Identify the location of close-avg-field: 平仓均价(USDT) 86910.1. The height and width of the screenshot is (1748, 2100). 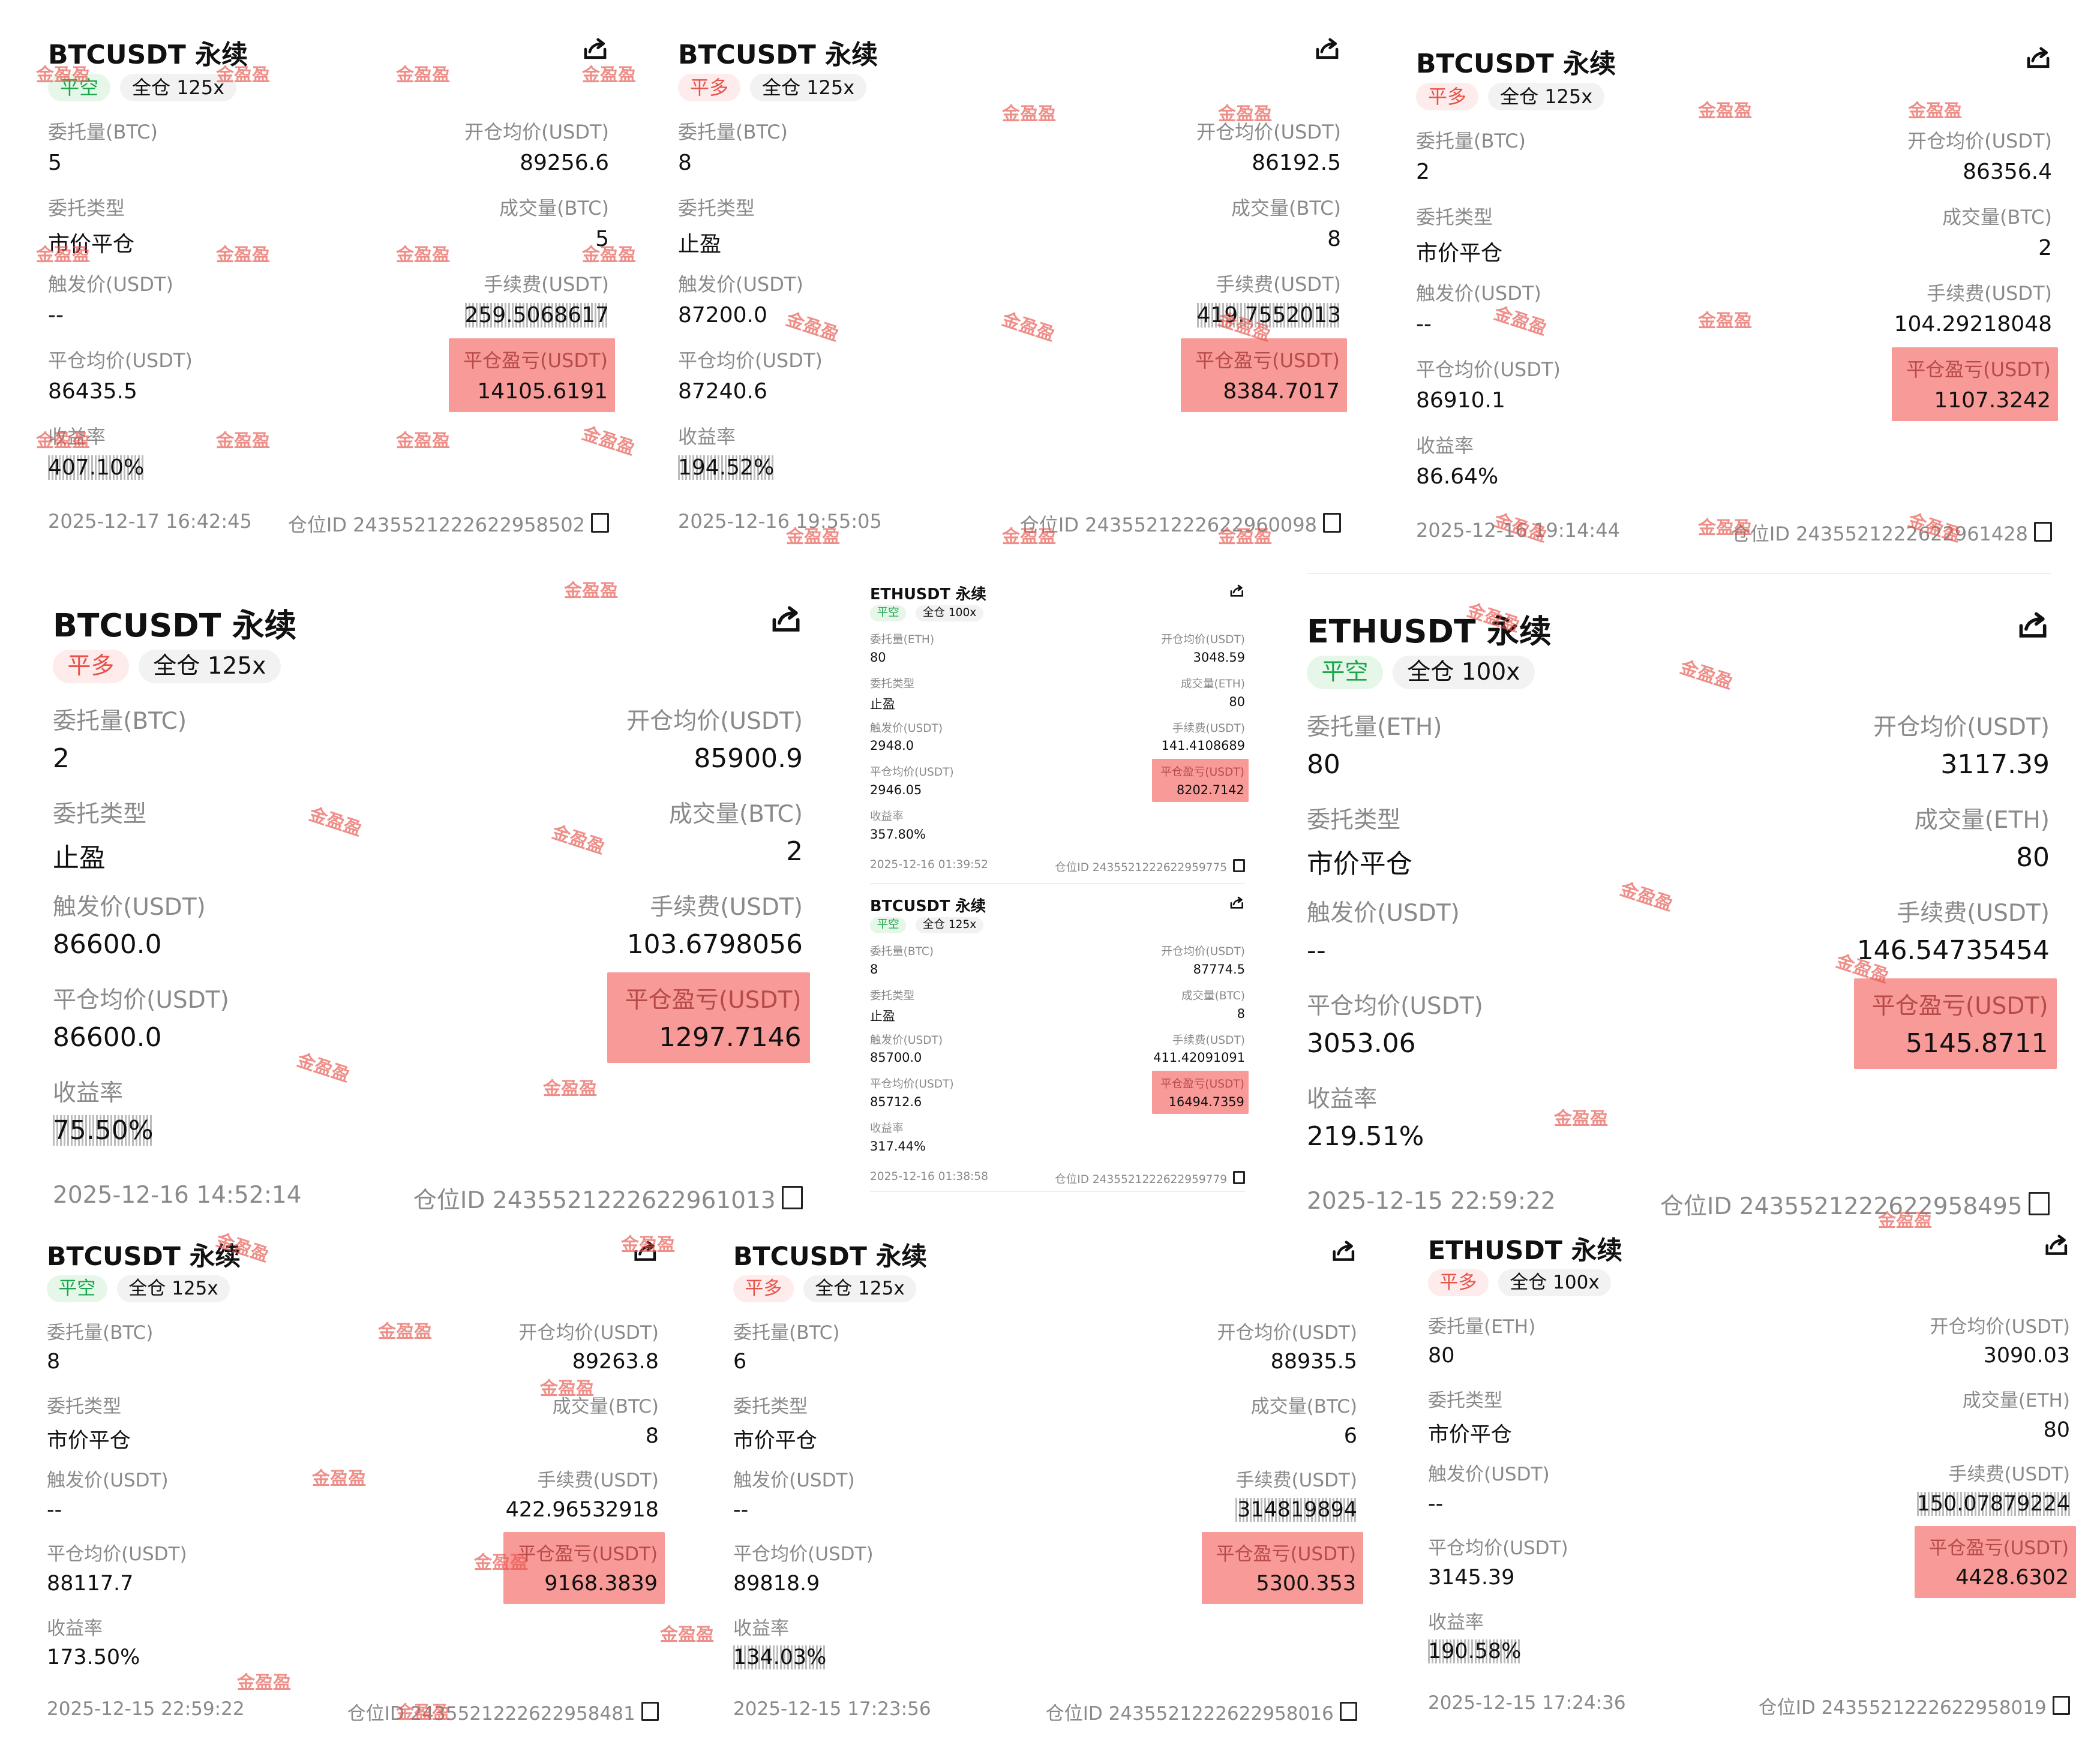
(1488, 384).